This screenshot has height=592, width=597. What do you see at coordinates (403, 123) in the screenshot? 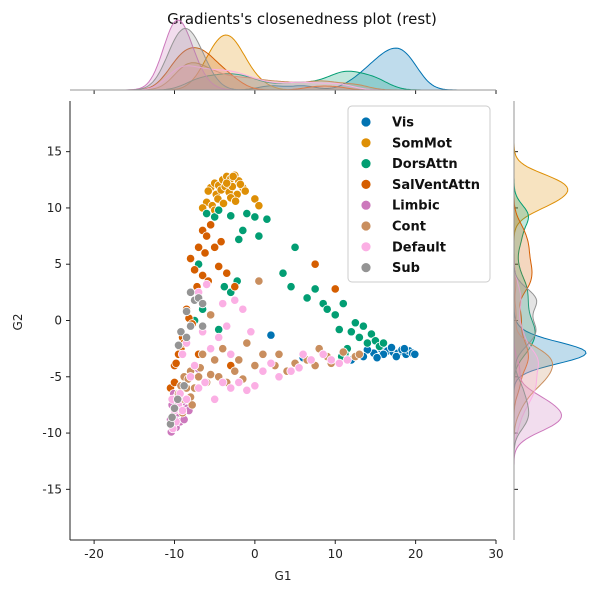
I see `legend-label-vis: Vis` at bounding box center [403, 123].